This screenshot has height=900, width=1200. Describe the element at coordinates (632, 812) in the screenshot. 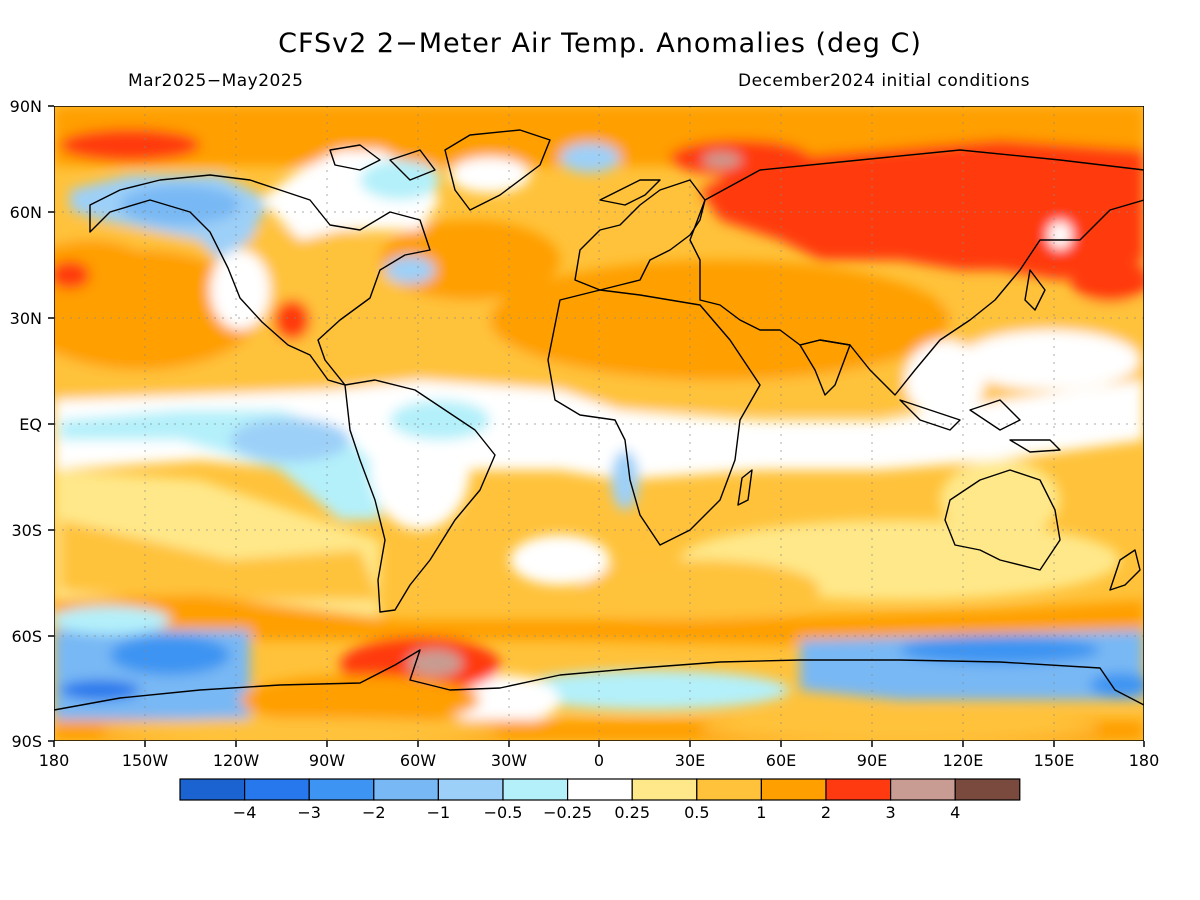

I see `legend-label: 0.25` at that location.